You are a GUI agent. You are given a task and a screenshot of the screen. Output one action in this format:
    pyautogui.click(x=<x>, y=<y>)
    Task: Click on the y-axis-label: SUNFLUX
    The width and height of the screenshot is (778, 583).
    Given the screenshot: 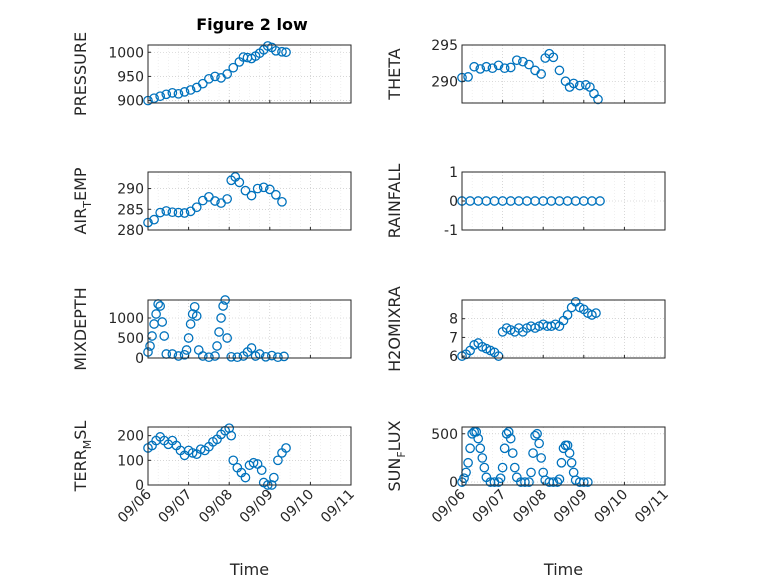 What is the action you would take?
    pyautogui.click(x=396, y=455)
    